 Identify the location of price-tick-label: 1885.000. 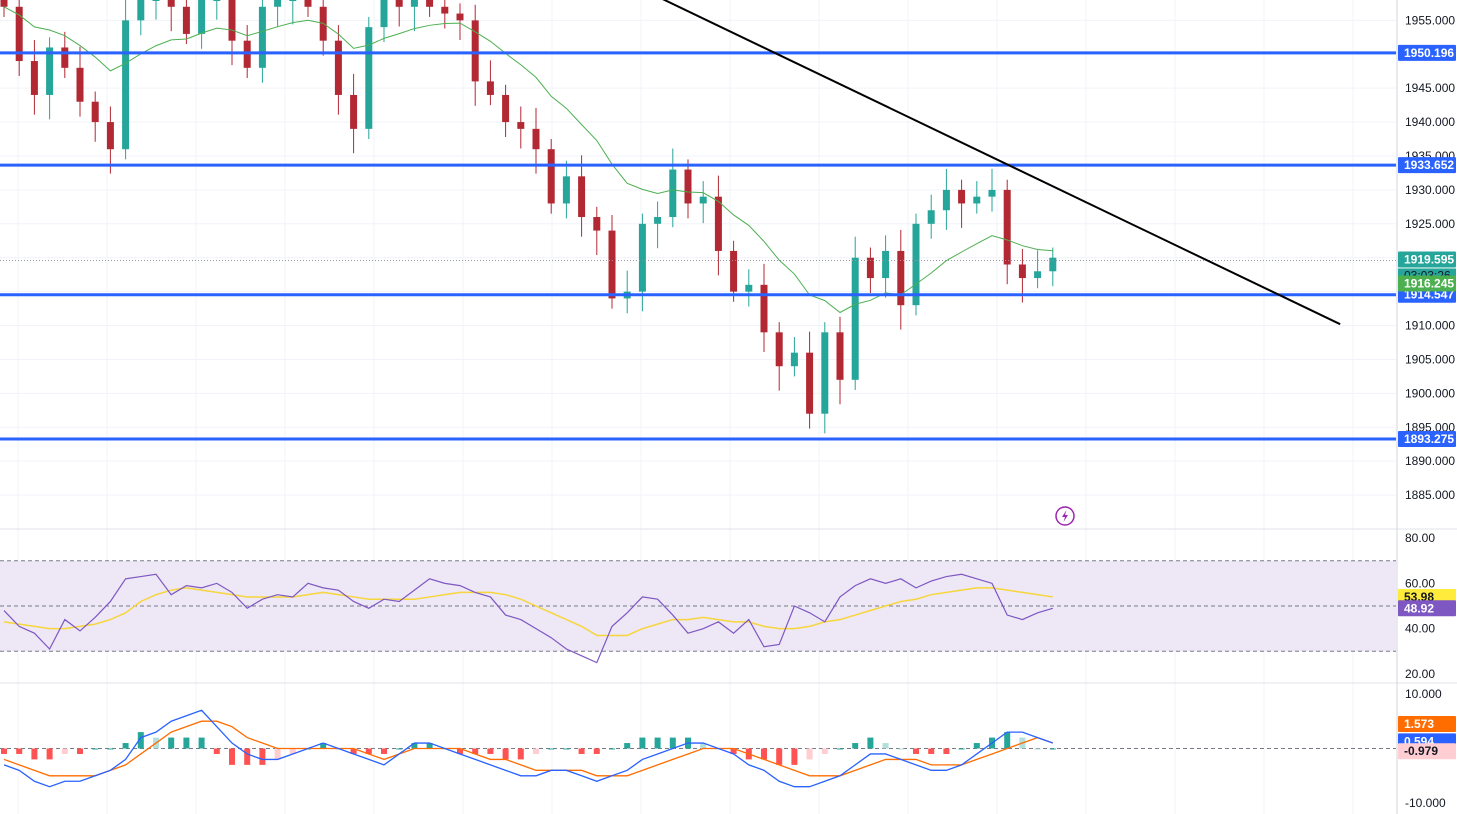
(1430, 495).